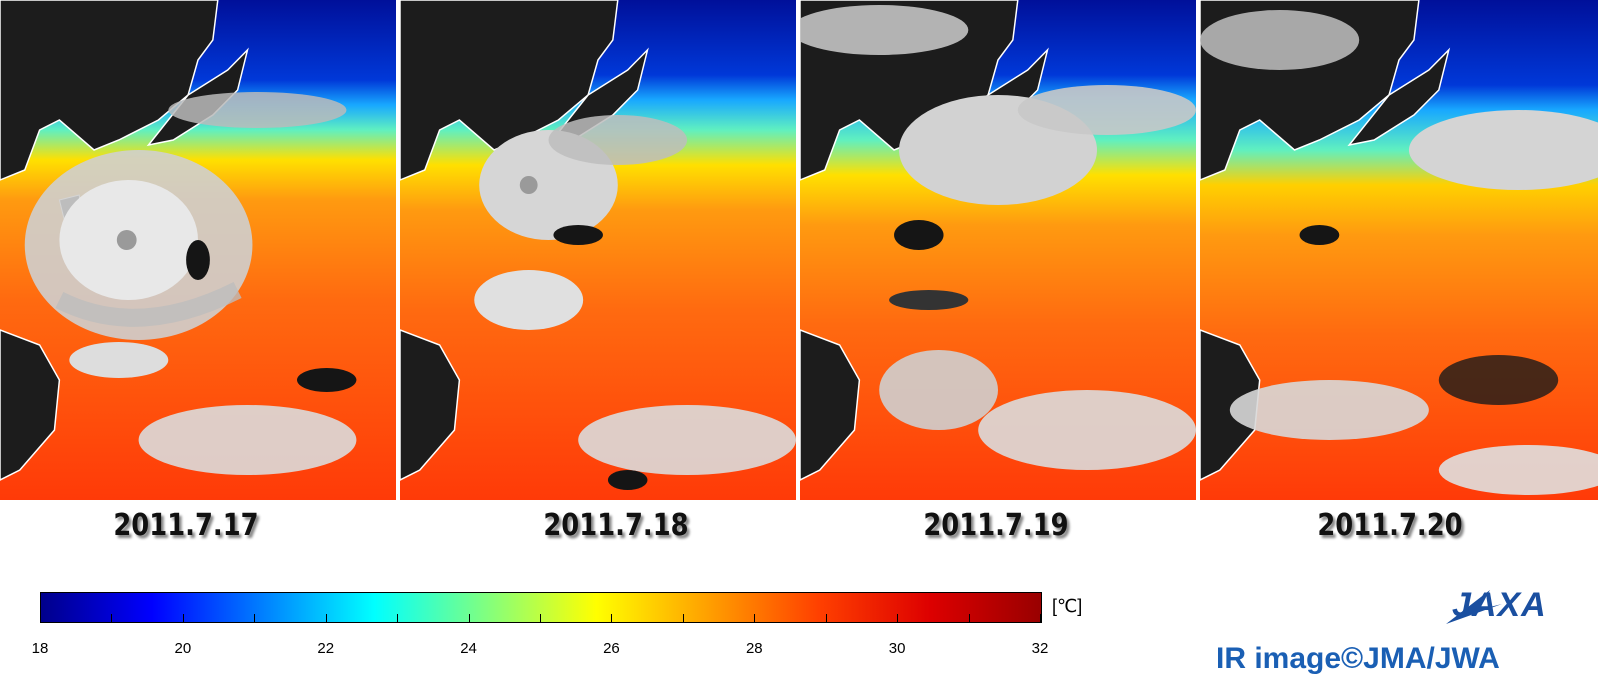  I want to click on colorbar-legend, so click(541, 607).